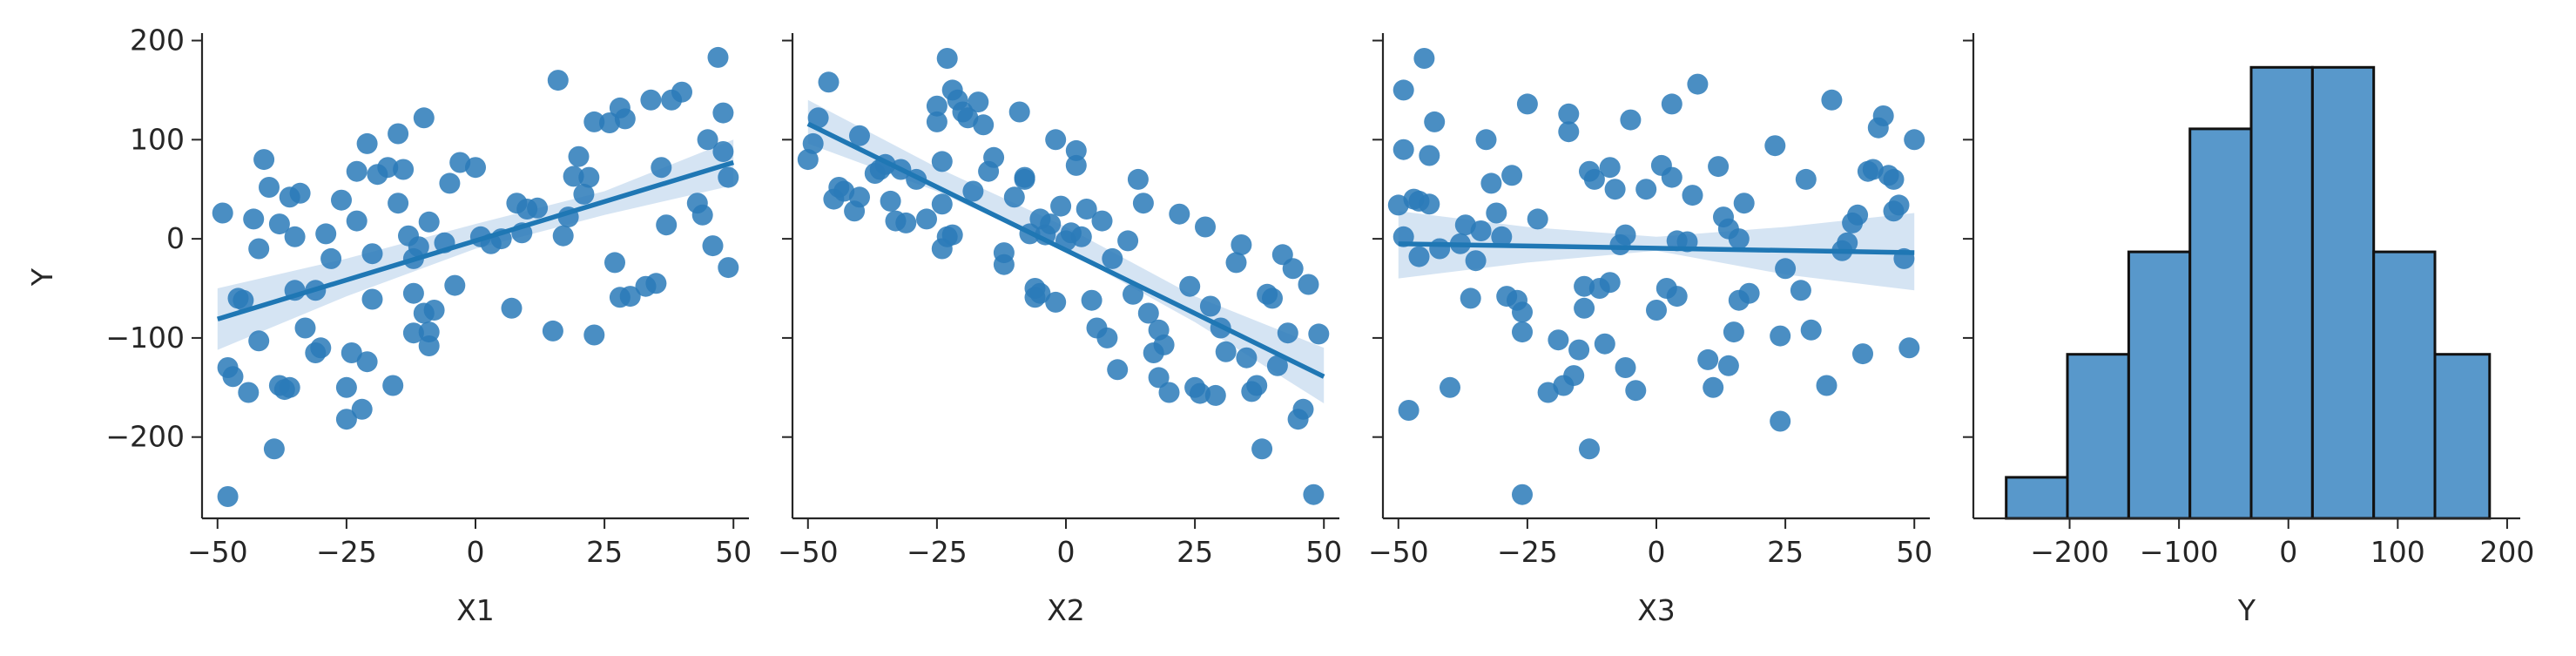 This screenshot has width=2576, height=656. What do you see at coordinates (1066, 610) in the screenshot?
I see `x-axis-label: X2` at bounding box center [1066, 610].